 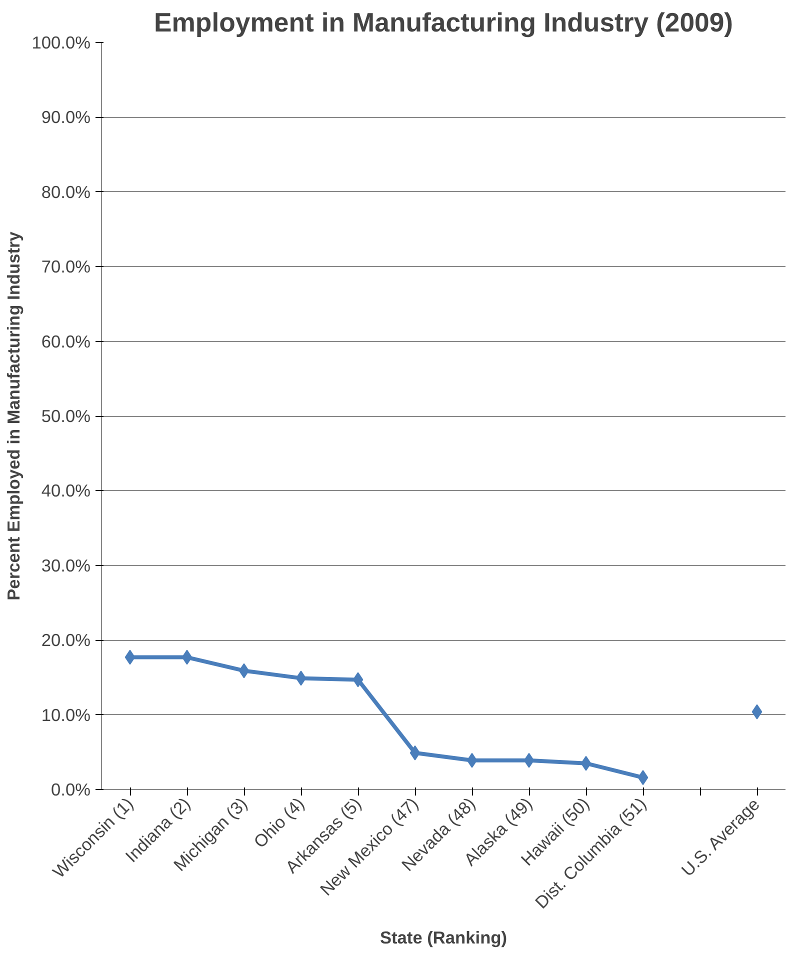 I want to click on y-tick-label: 100.0%, so click(x=61, y=42).